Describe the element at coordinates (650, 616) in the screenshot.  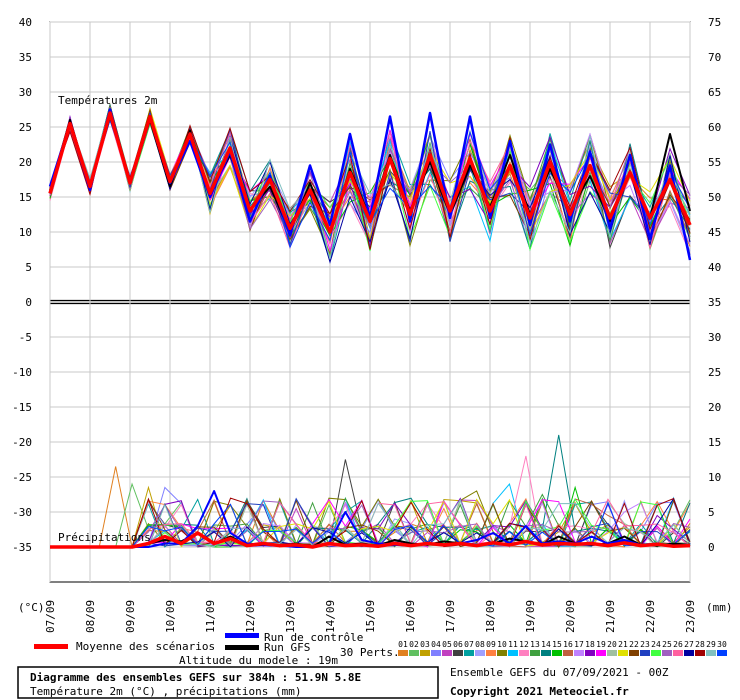
I see `x-tick-label: 22/09` at that location.